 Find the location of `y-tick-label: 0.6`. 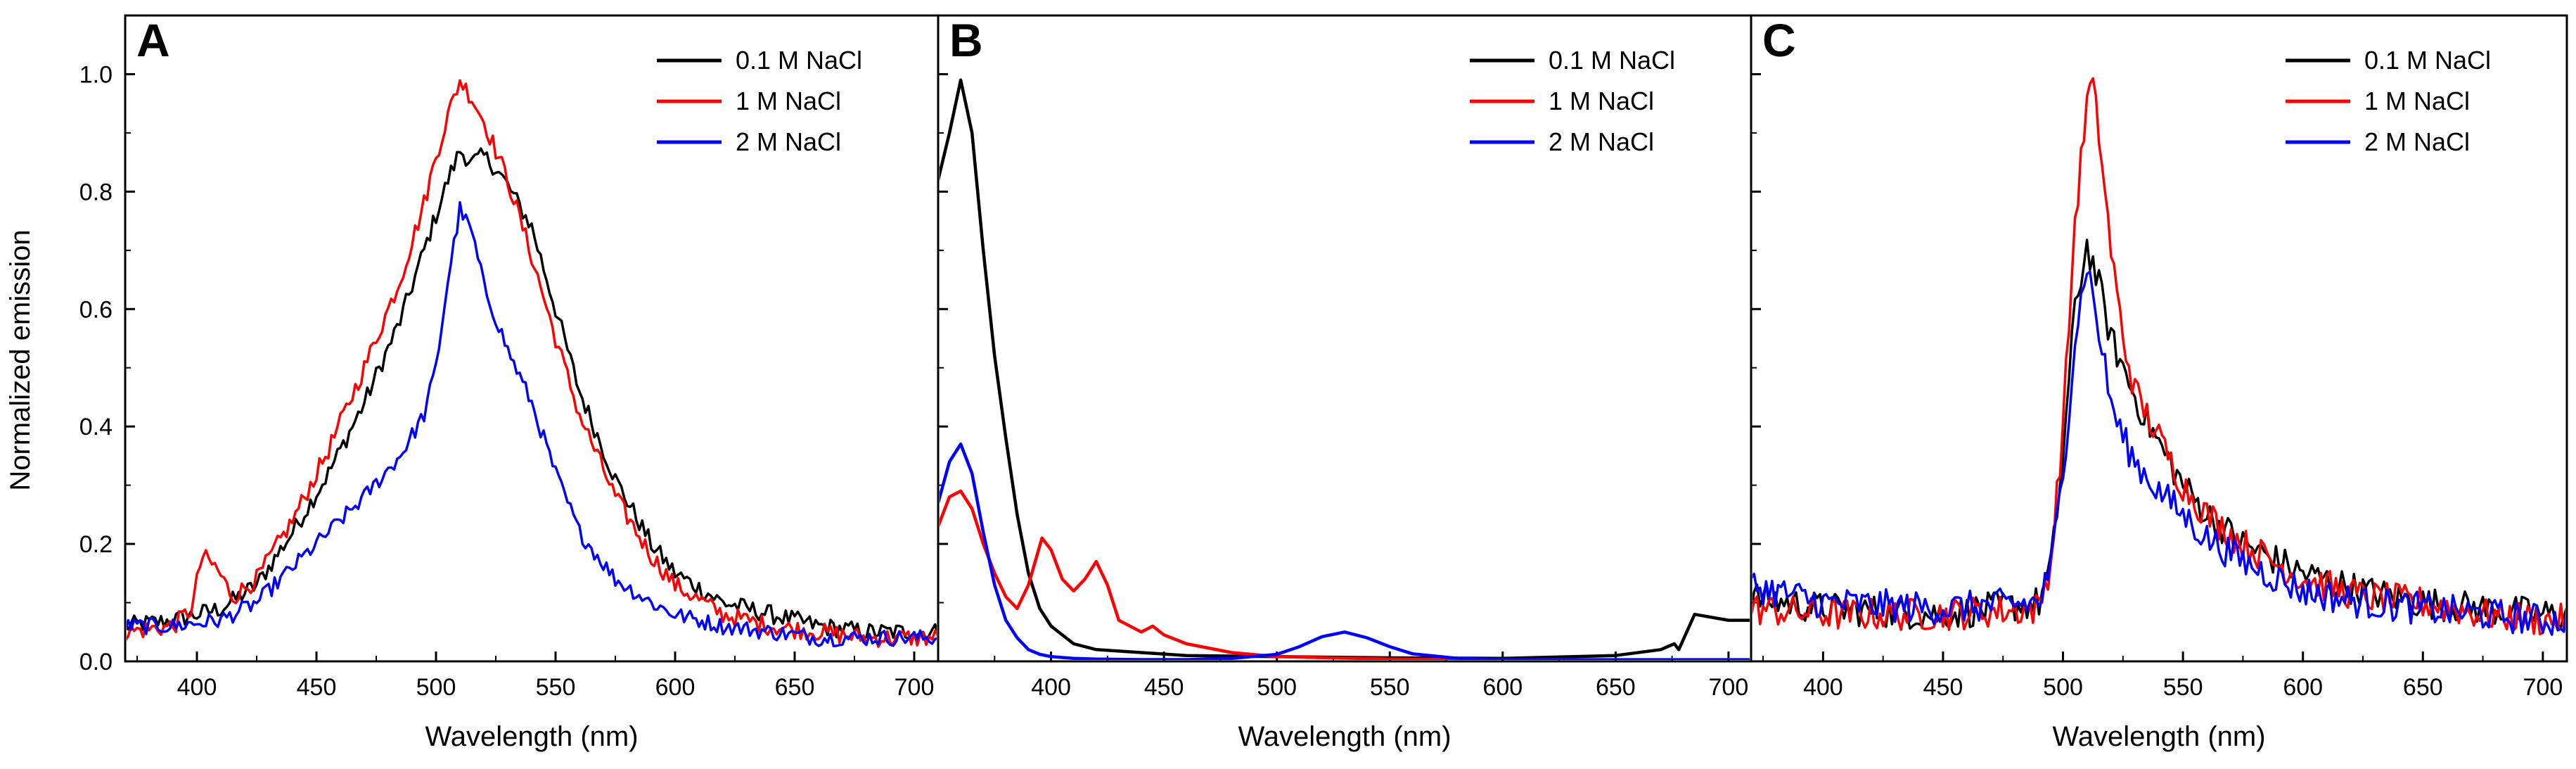

y-tick-label: 0.6 is located at coordinates (96, 309).